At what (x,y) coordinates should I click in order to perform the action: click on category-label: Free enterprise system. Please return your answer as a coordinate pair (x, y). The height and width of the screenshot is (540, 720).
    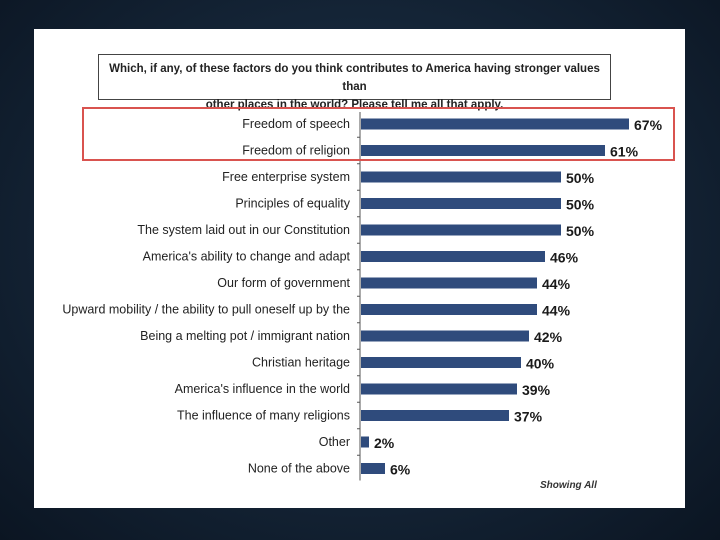
    Looking at the image, I should click on (286, 177).